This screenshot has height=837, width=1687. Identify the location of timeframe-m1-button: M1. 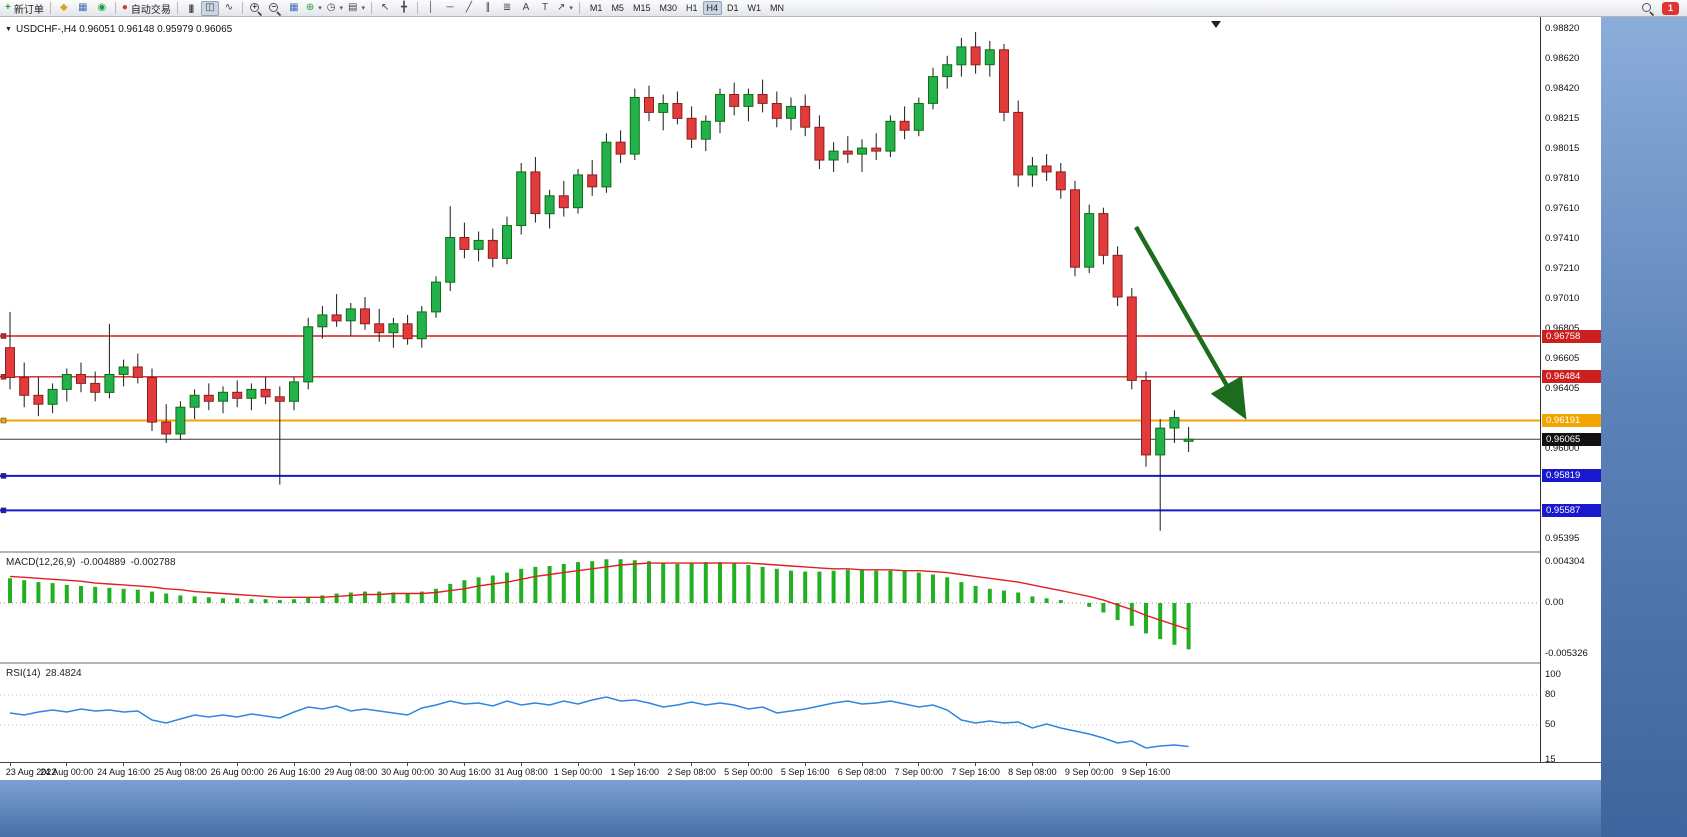
(596, 8).